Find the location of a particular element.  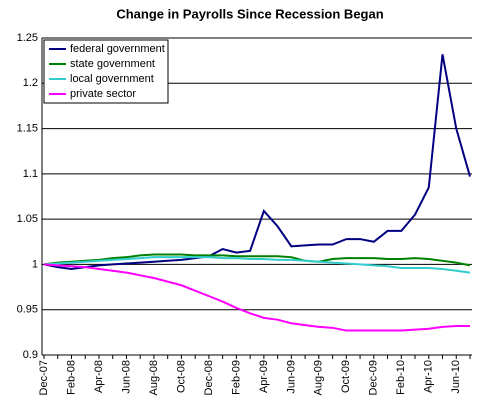

x-tick-label: Apr-10 is located at coordinates (429, 376).